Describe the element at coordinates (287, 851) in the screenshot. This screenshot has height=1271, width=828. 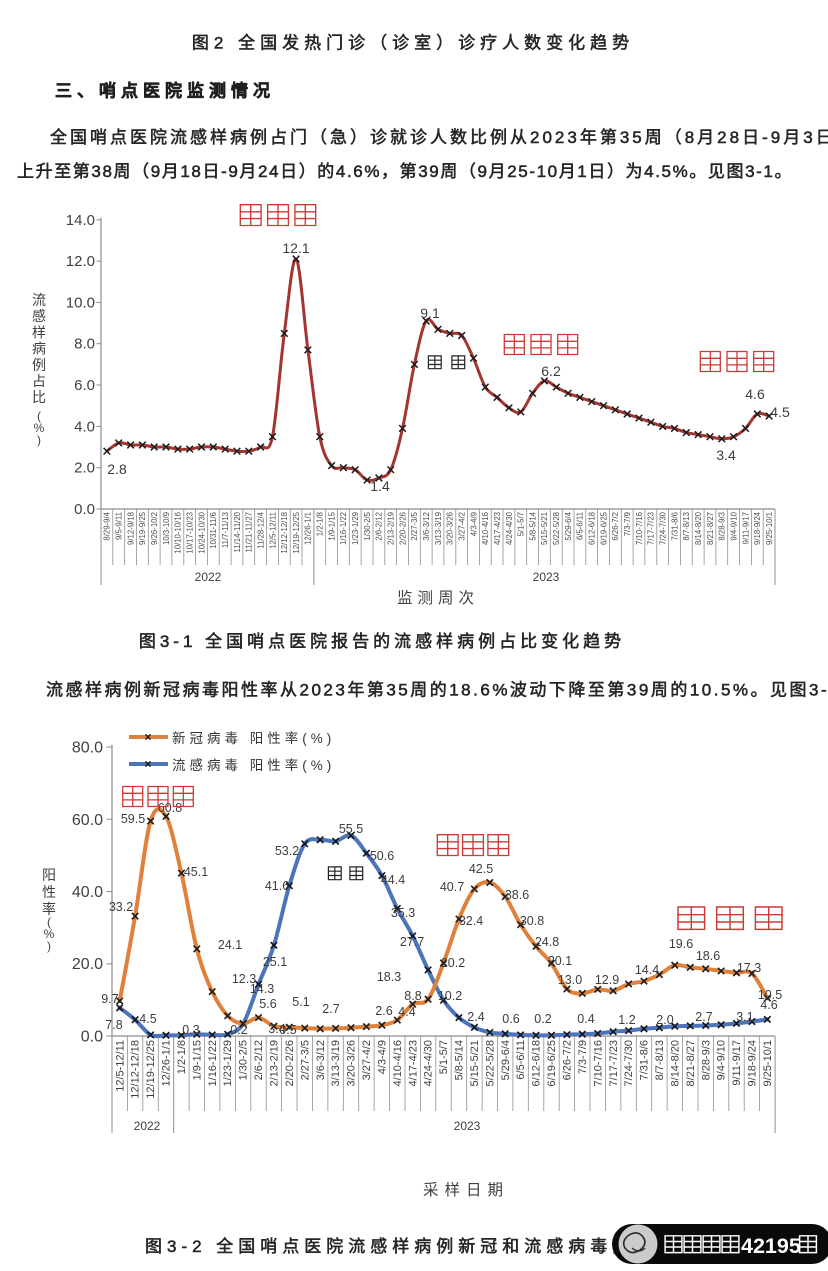
I see `svg-text: 53.2` at that location.